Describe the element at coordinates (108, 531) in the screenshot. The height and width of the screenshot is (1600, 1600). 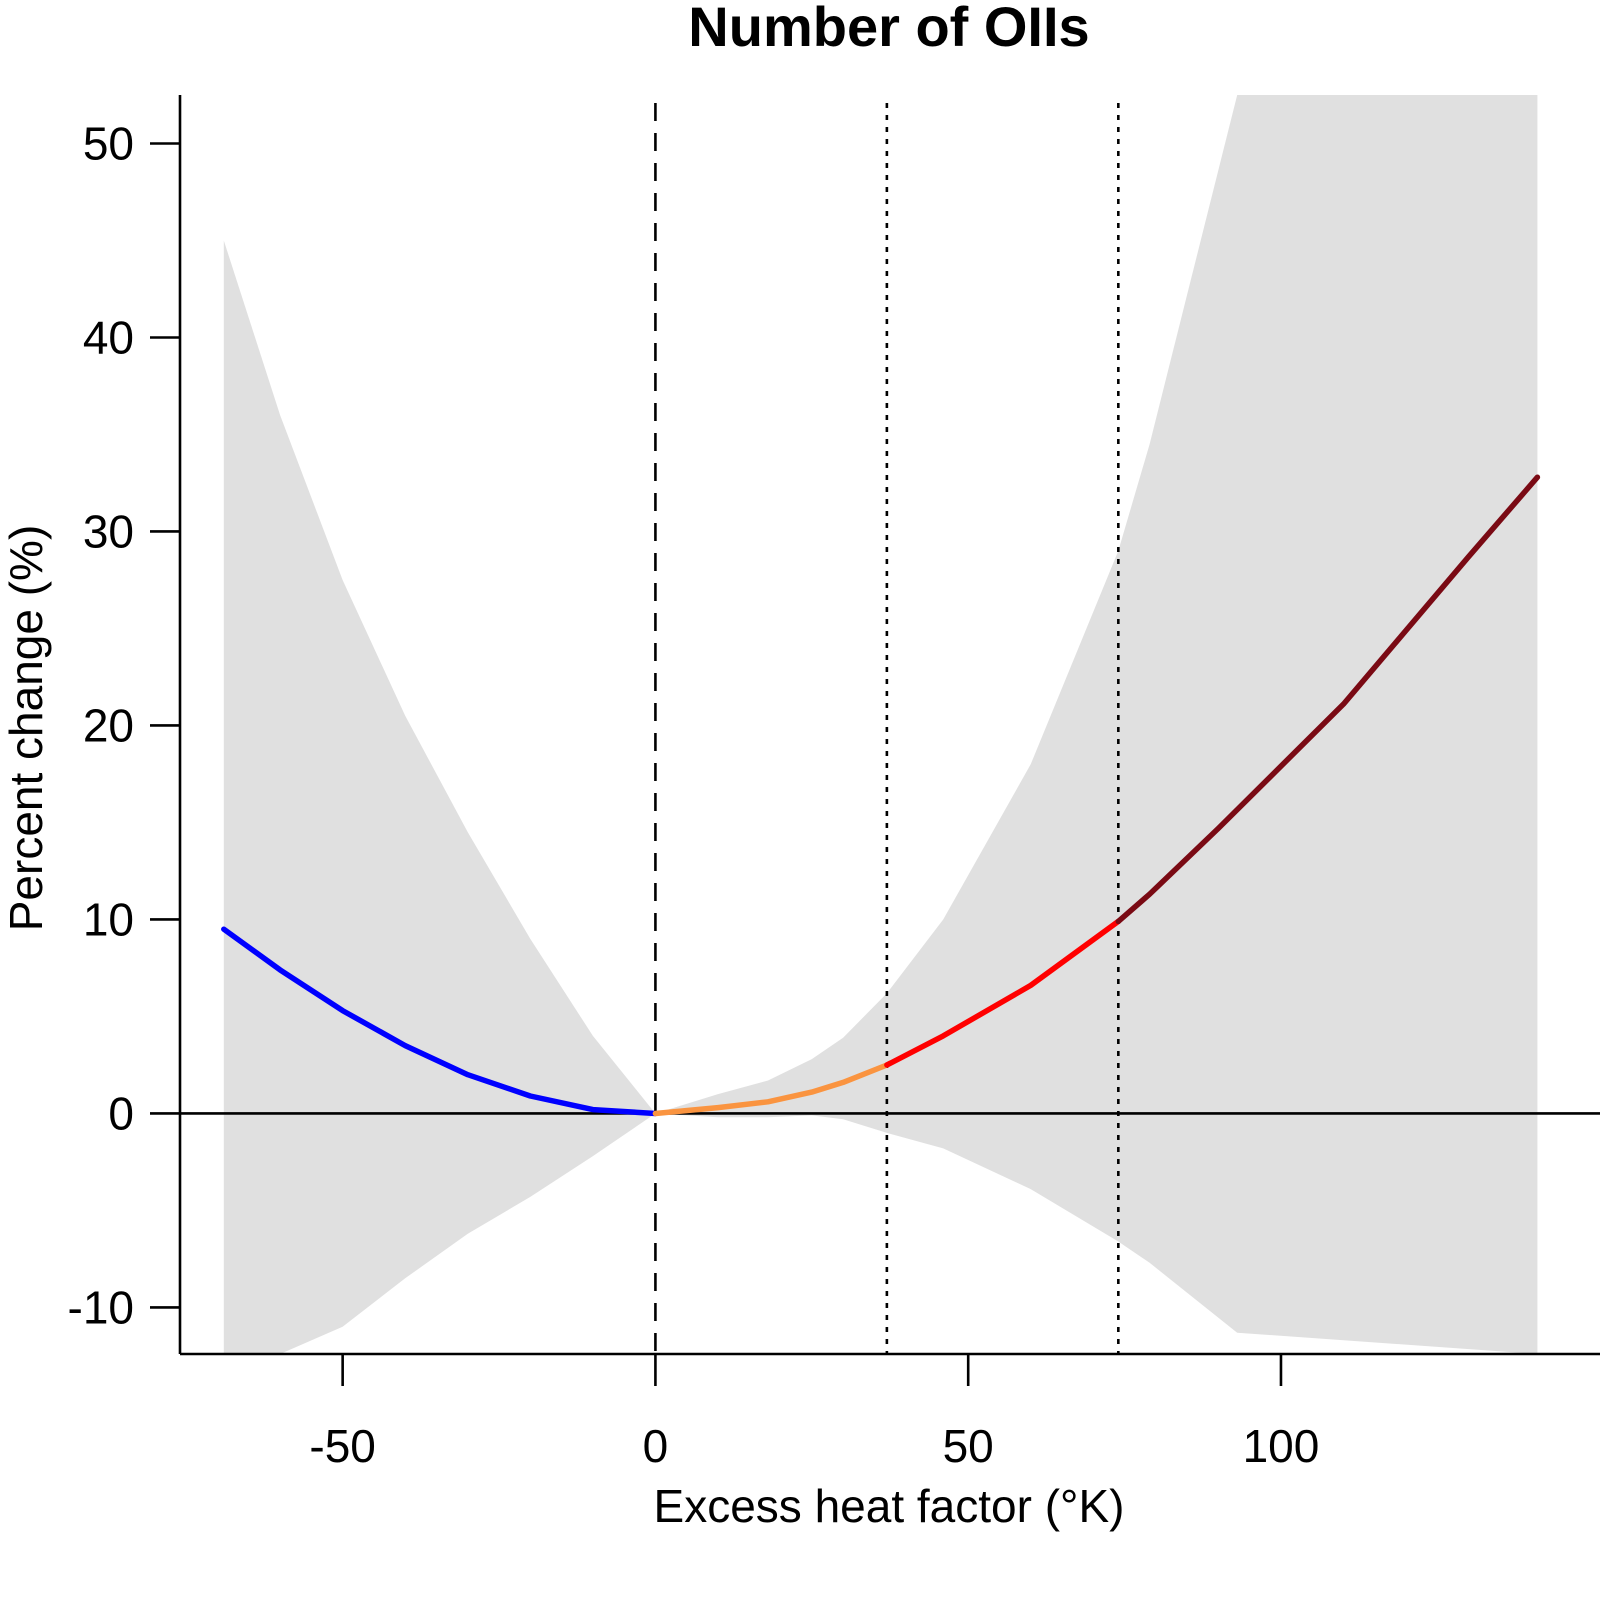
I see `y-tick-label: 30` at that location.